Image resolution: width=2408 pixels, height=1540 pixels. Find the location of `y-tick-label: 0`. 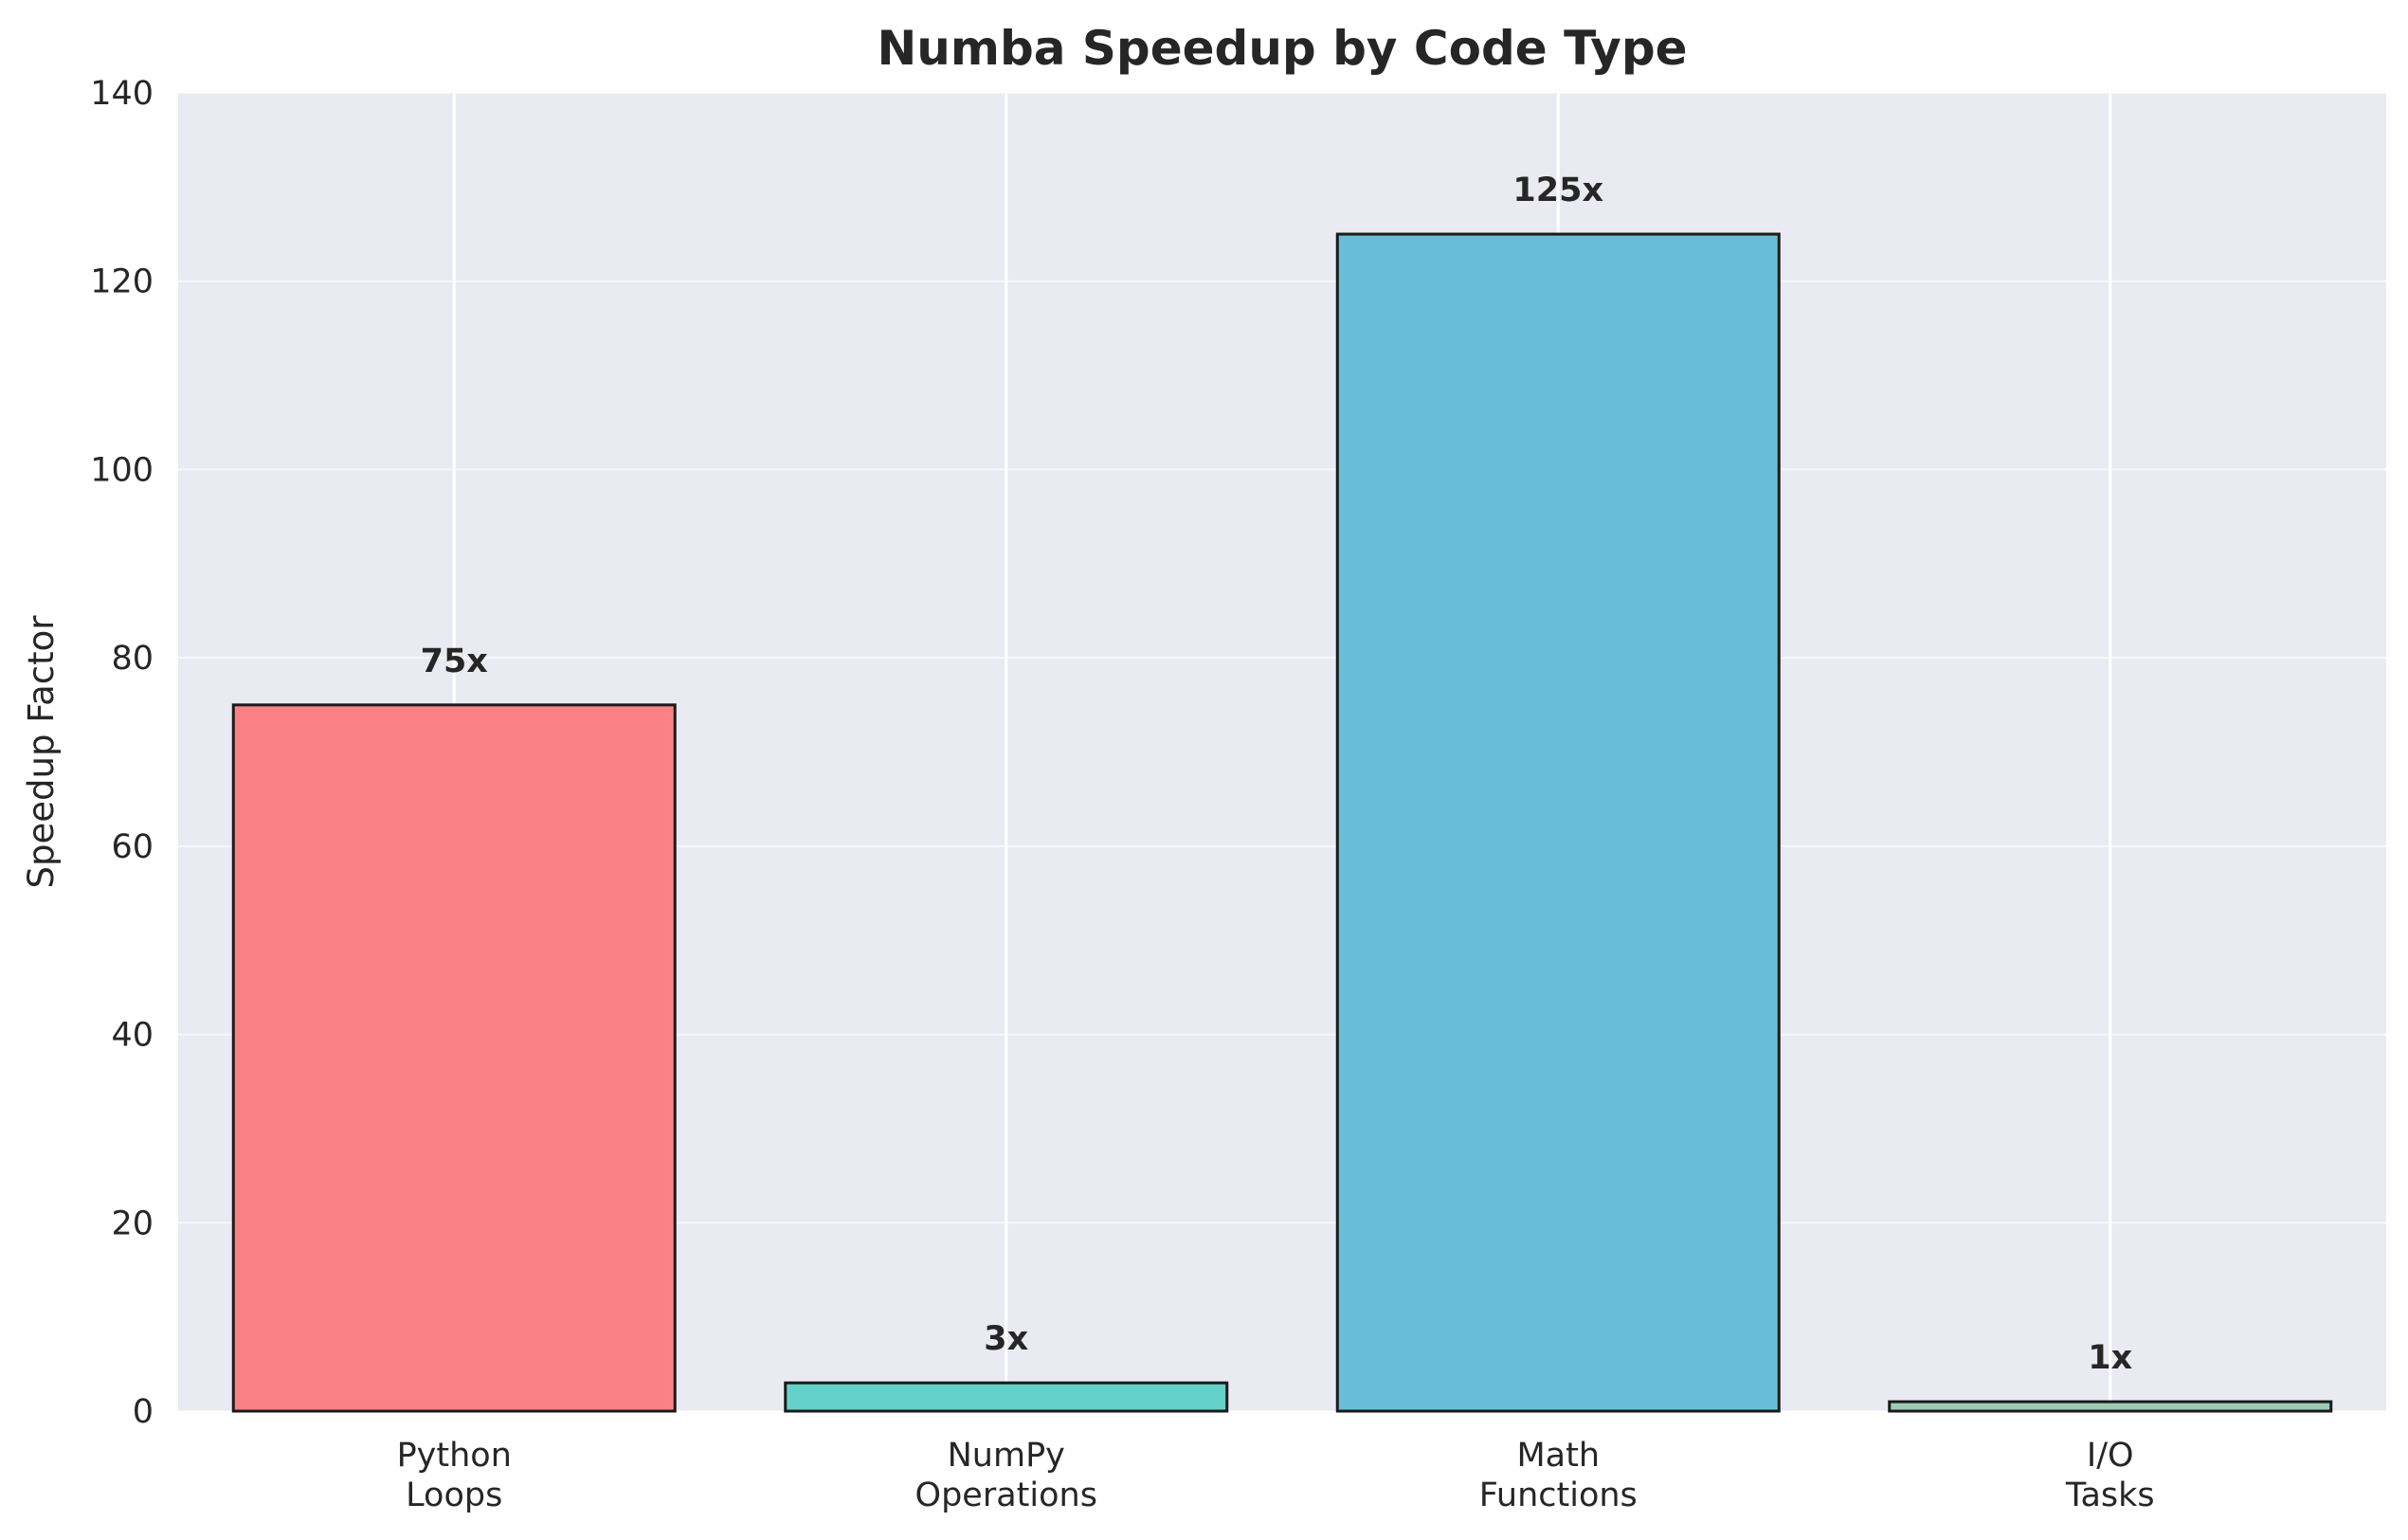

y-tick-label: 0 is located at coordinates (143, 1412).